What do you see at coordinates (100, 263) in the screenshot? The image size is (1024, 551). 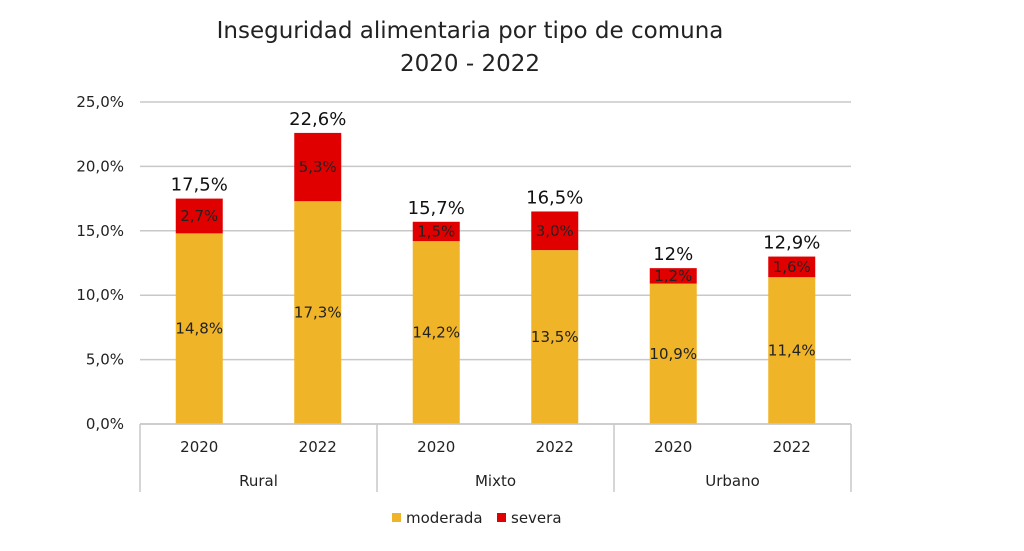 I see `y-axis: 0,0% 5,0% 10,0% 15,0% 20,0% 25,0%` at bounding box center [100, 263].